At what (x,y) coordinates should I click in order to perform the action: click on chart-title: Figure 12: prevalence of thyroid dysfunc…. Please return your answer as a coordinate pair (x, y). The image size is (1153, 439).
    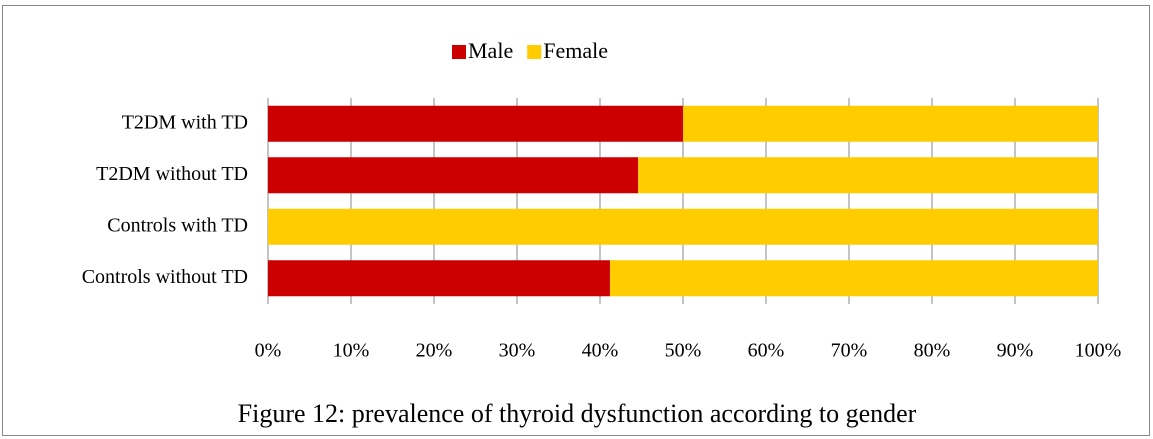
    Looking at the image, I should click on (577, 413).